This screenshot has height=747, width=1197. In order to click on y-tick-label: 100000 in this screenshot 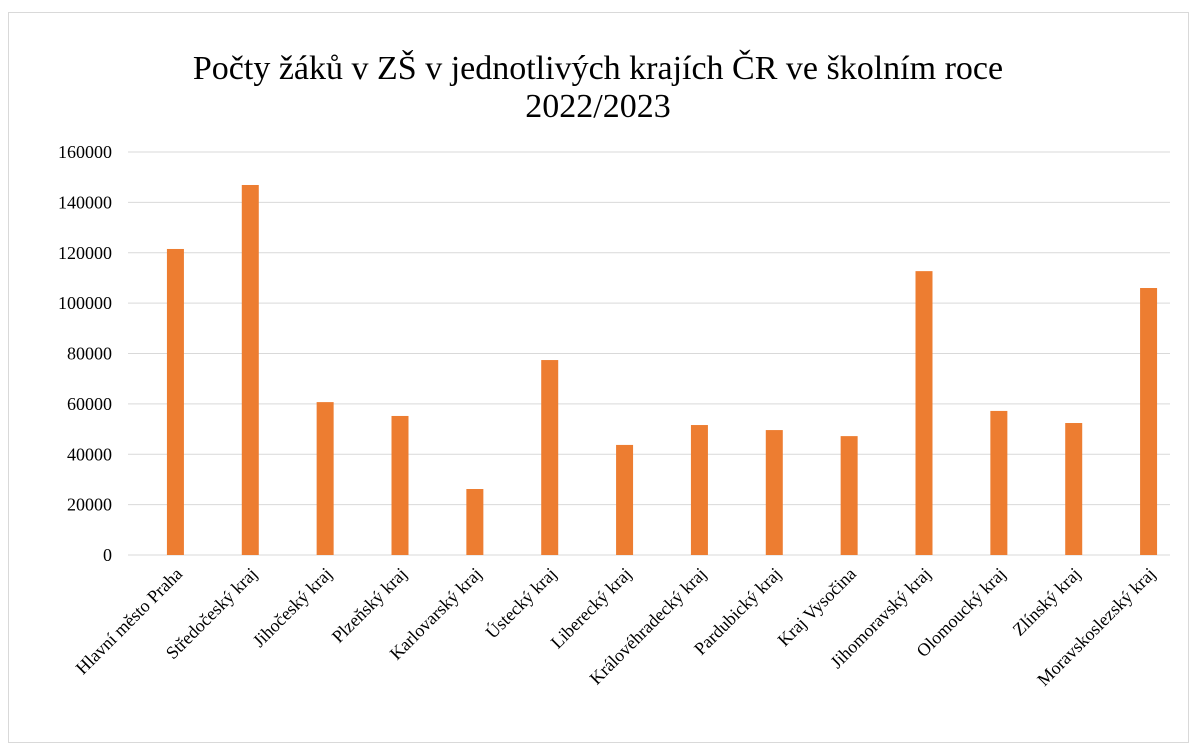, I will do `click(85, 303)`.